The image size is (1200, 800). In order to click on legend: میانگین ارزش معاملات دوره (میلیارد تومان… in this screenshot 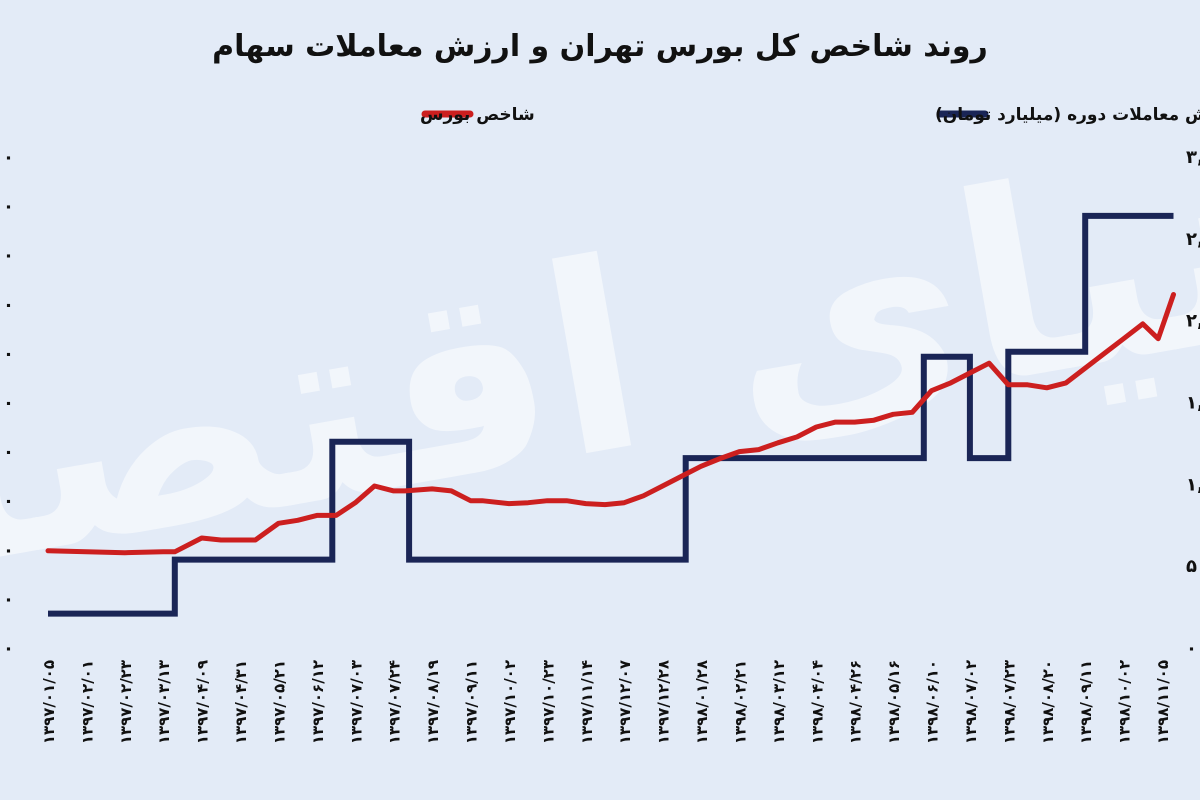, I will do `click(810, 114)`.